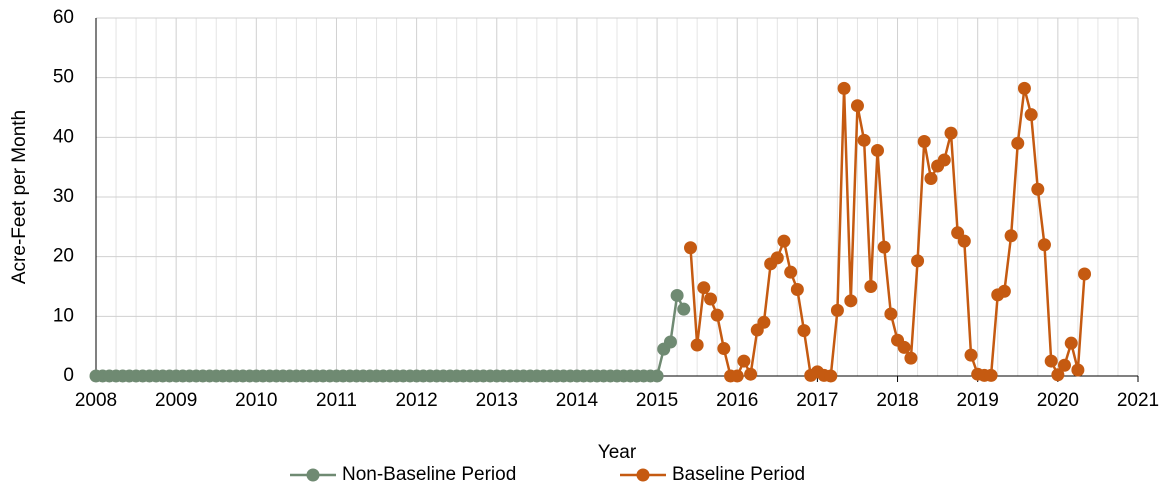  I want to click on x-tick-label: 2015, so click(657, 400).